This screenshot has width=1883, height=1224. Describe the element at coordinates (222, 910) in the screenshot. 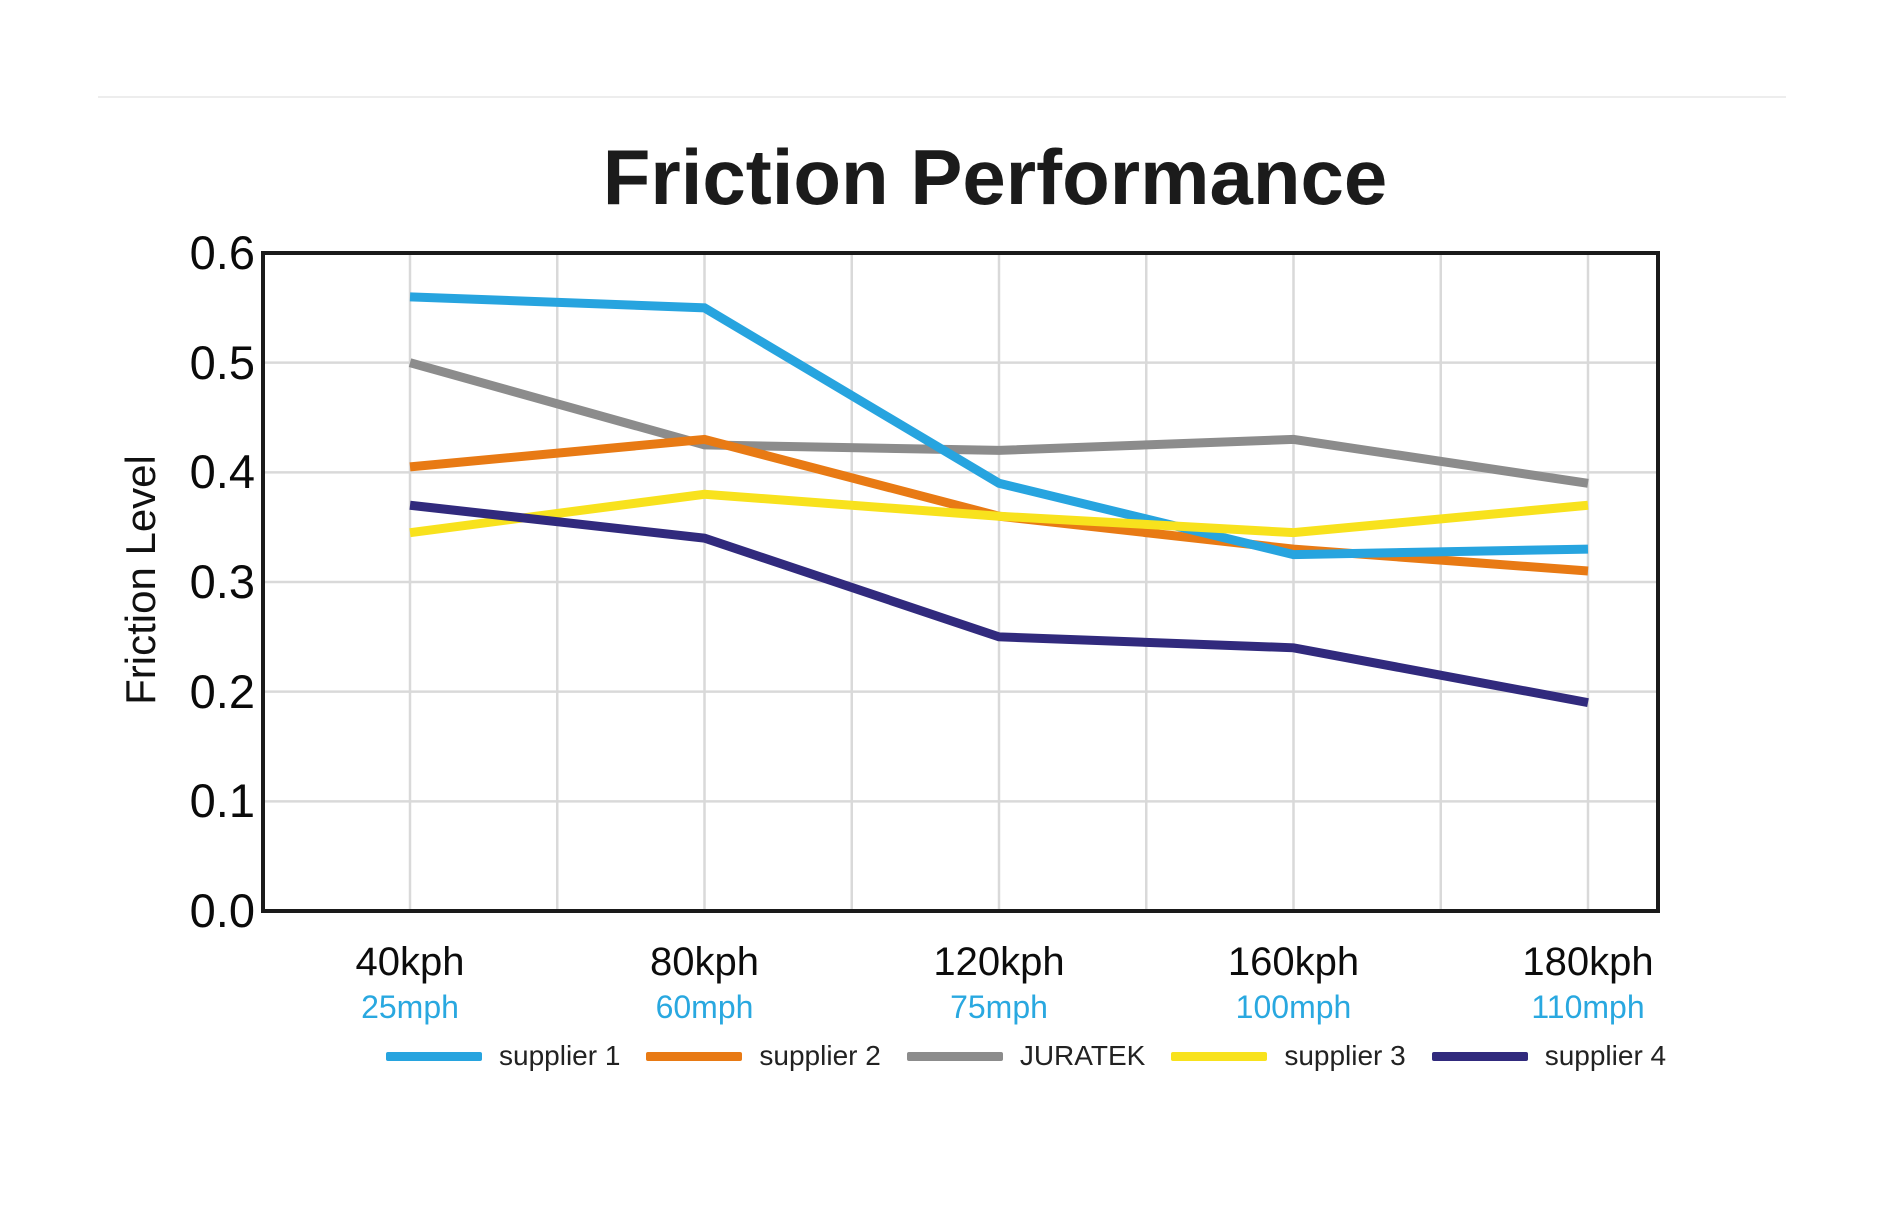

I see `y-tick-label: 0.0` at that location.